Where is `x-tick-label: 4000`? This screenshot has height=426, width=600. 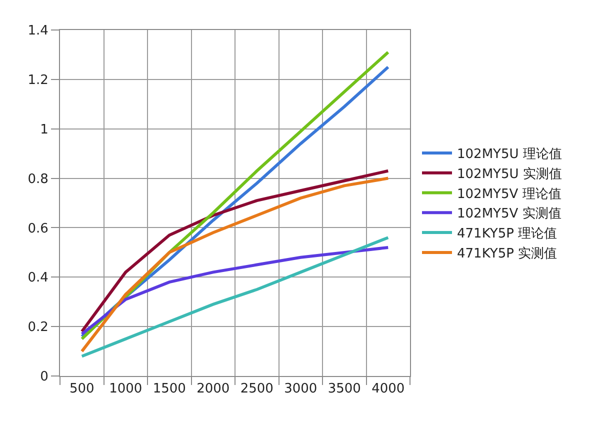
x-tick-label: 4000 is located at coordinates (388, 389).